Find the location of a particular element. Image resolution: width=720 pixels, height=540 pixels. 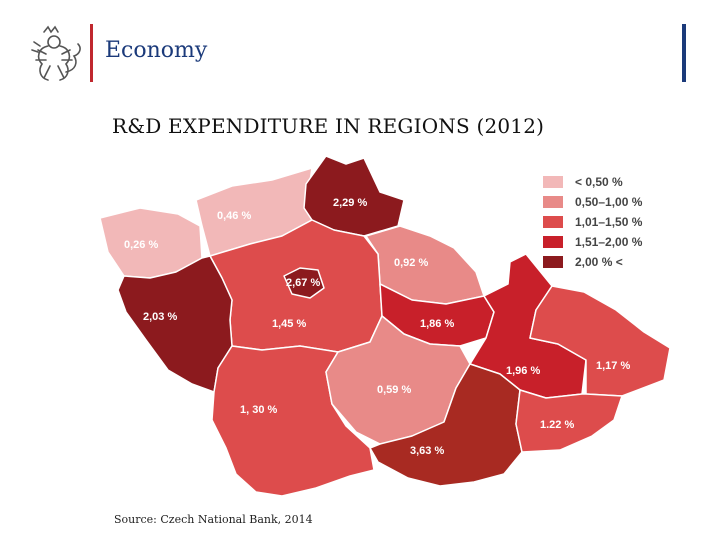

value-plzensky: 2,03 % is located at coordinates (160, 317).